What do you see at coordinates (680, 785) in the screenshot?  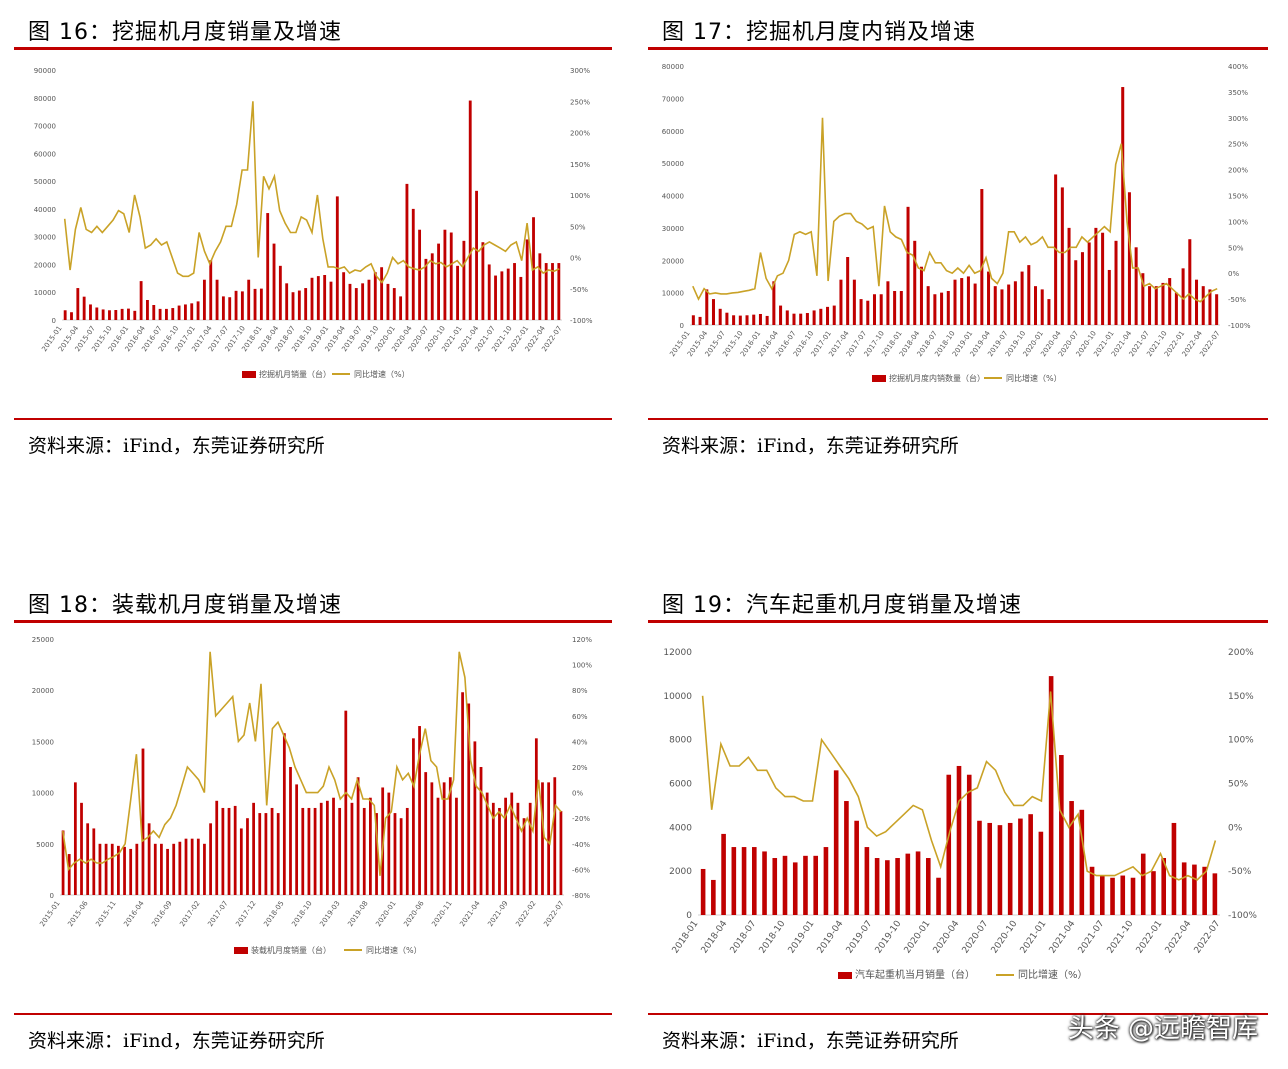 I see `y-tick-label: 6000` at bounding box center [680, 785].